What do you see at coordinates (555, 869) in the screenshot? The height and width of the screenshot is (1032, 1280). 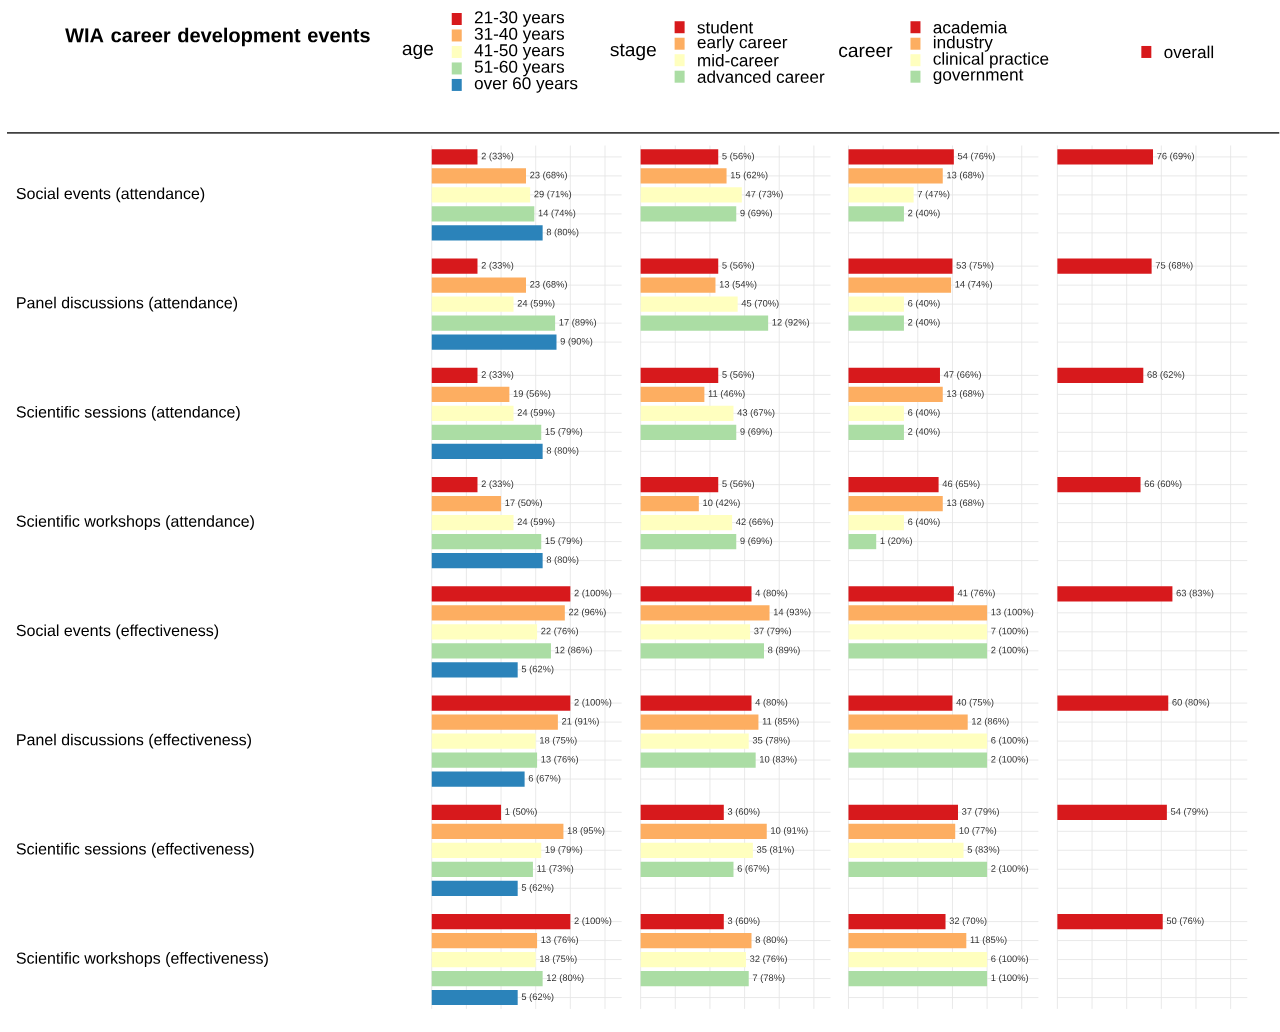 I see `data-label: 11 (73%)` at bounding box center [555, 869].